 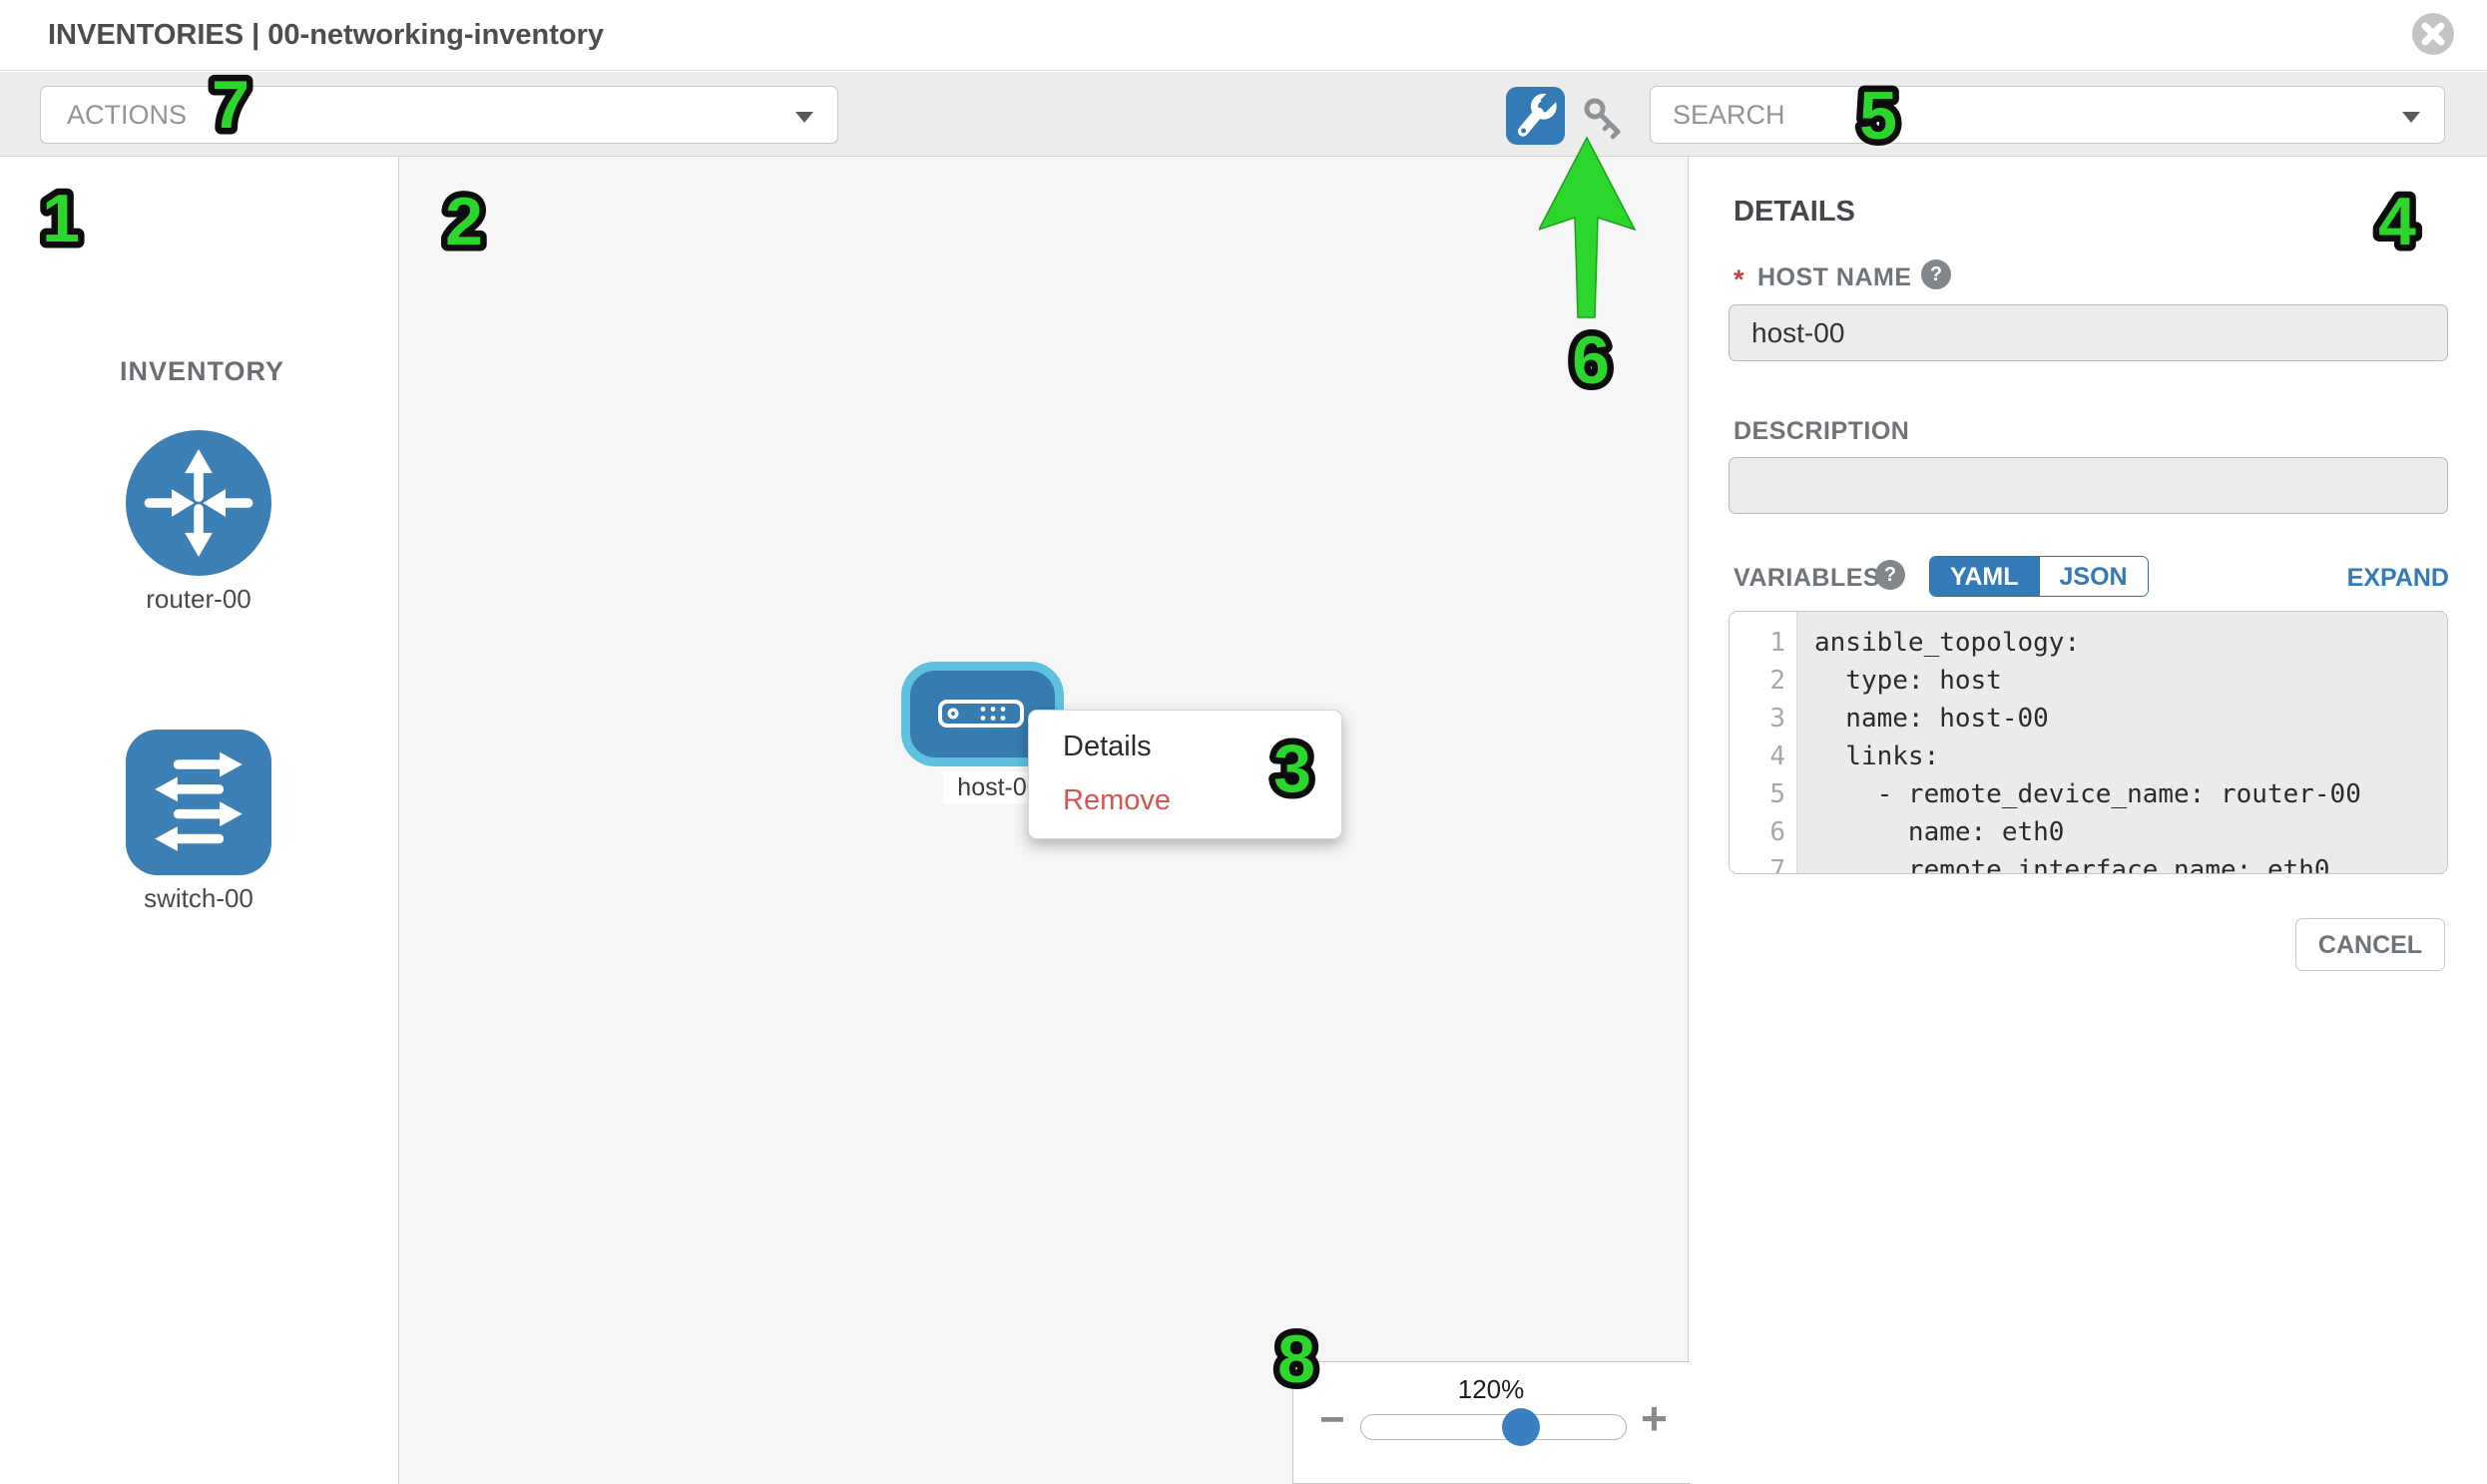 What do you see at coordinates (1777, 719) in the screenshot?
I see `line-number: 3` at bounding box center [1777, 719].